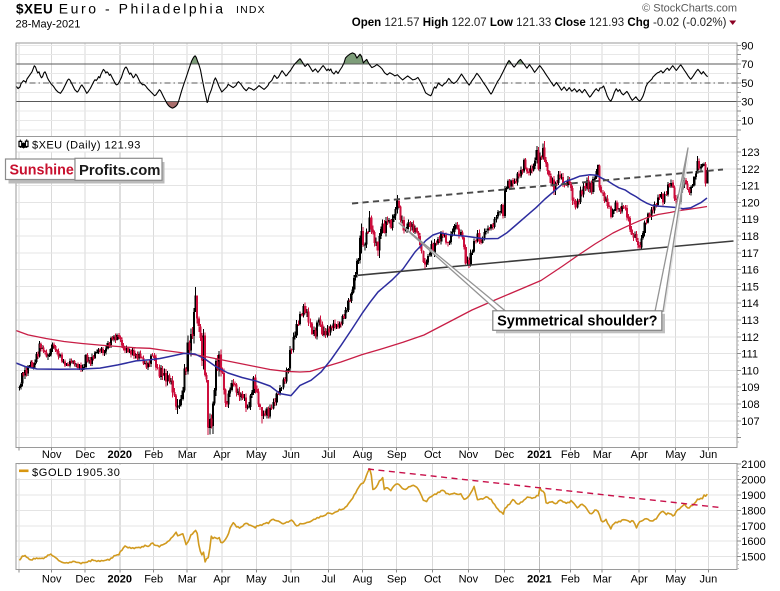 The height and width of the screenshot is (591, 780). What do you see at coordinates (747, 46) in the screenshot?
I see `svg-text: 90` at bounding box center [747, 46].